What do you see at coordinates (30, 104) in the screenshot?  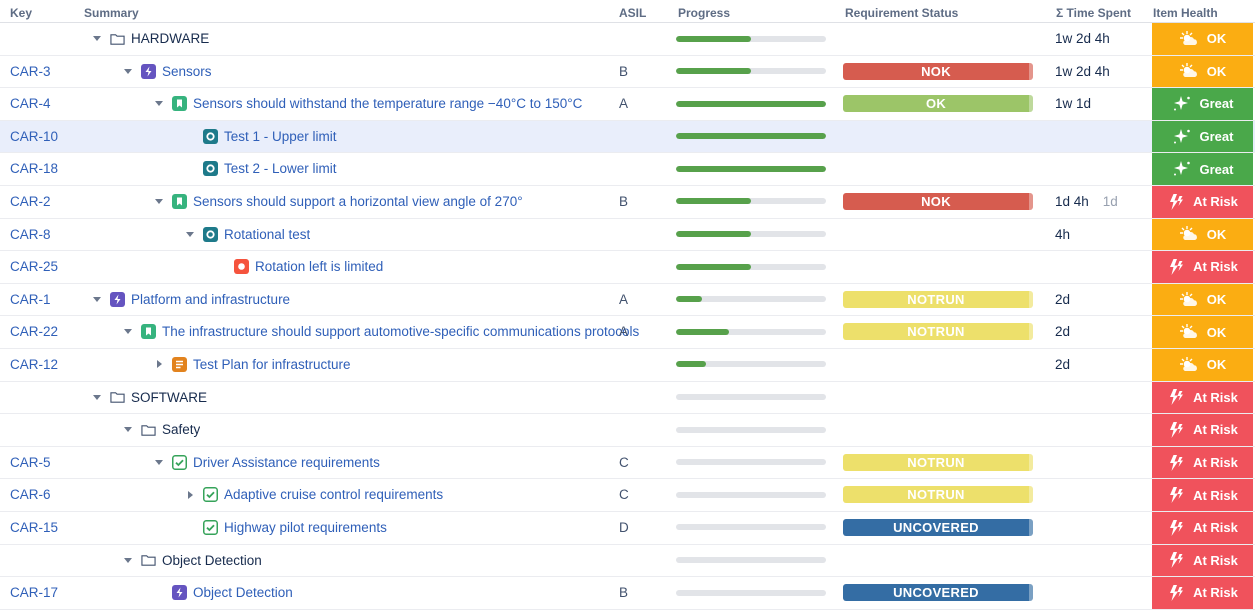 I see `issue-key: CAR-4` at bounding box center [30, 104].